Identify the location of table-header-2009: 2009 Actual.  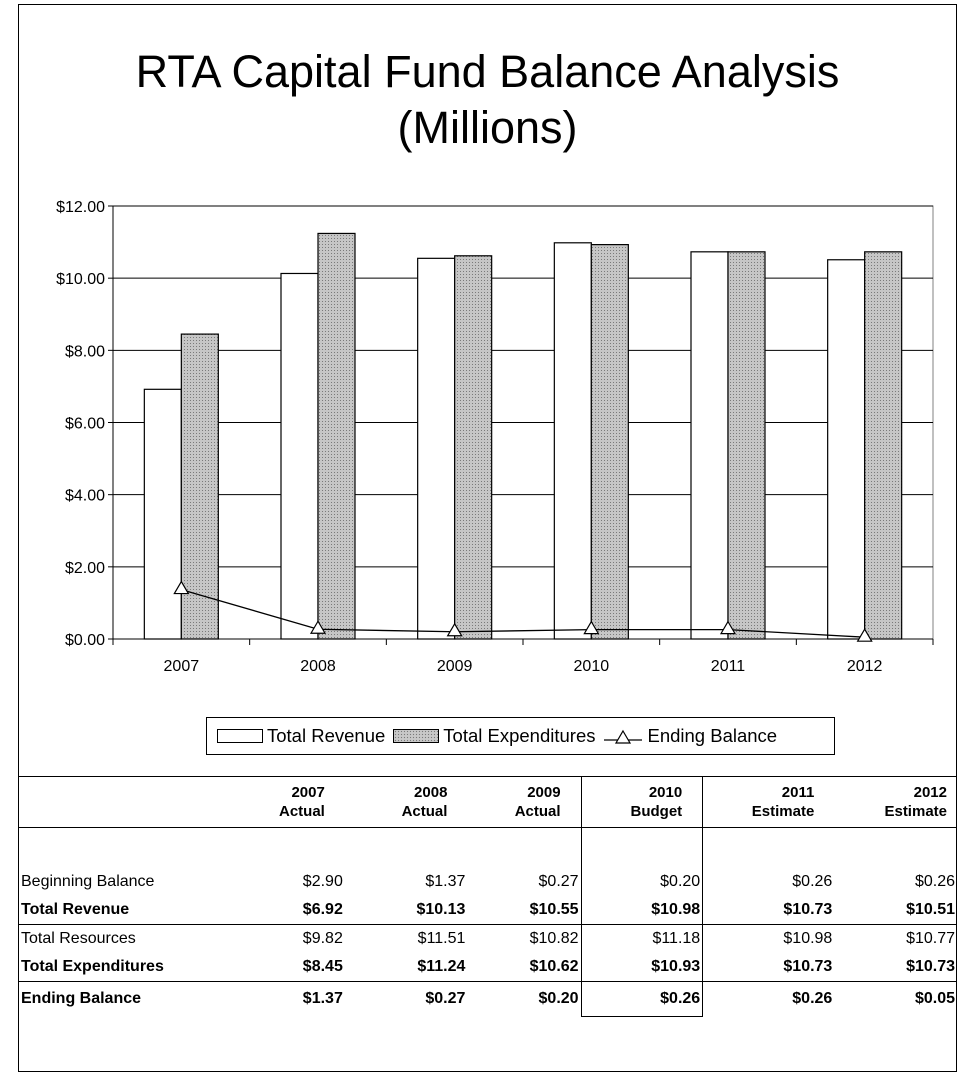
(524, 802).